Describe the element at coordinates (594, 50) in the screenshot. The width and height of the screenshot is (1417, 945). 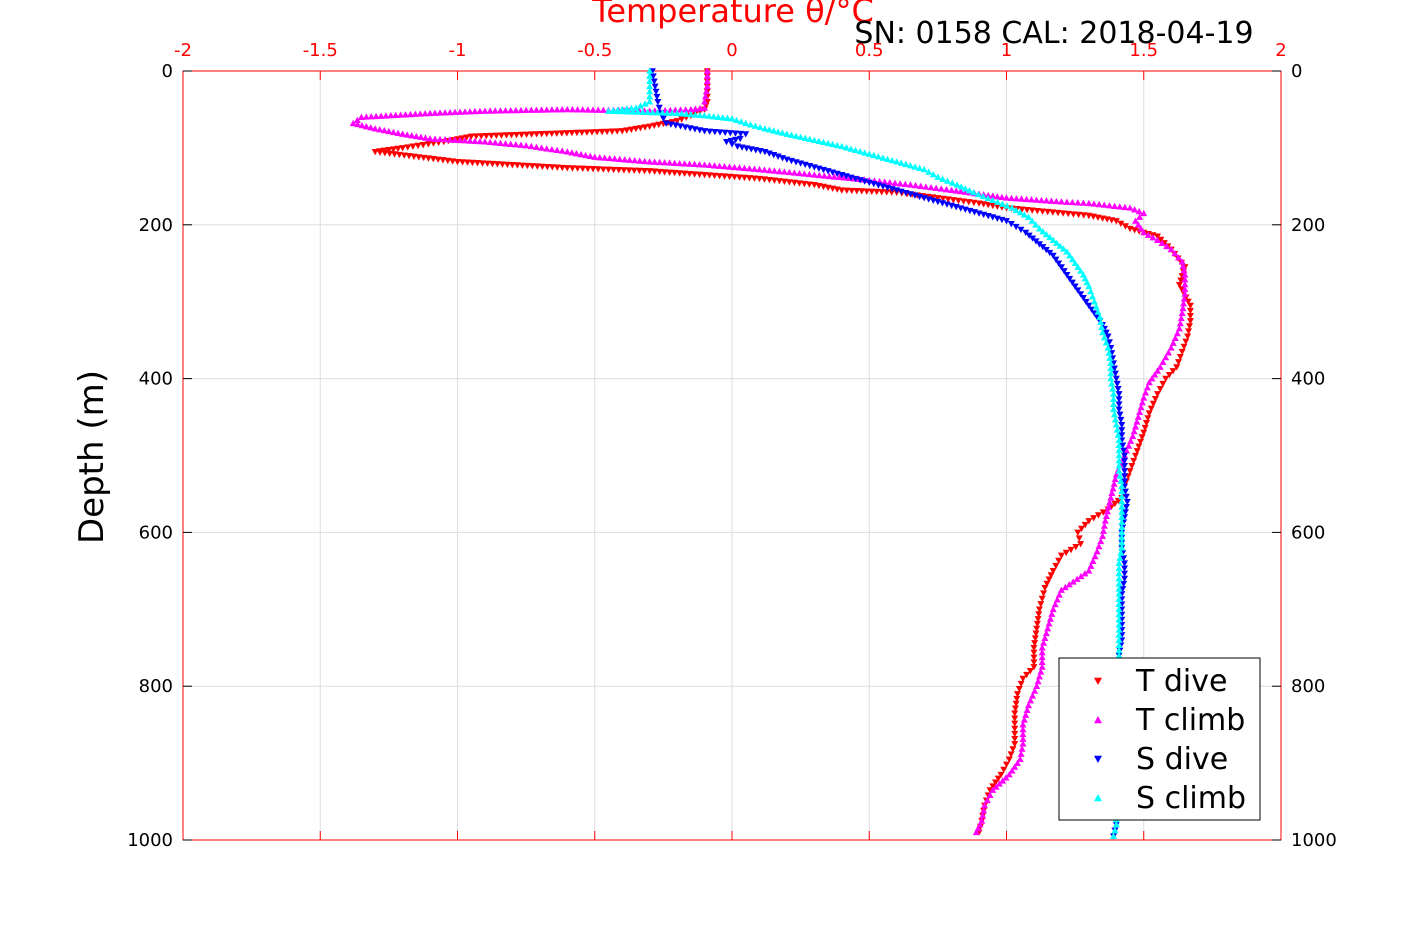
I see `x-tick-label: -0.5` at that location.